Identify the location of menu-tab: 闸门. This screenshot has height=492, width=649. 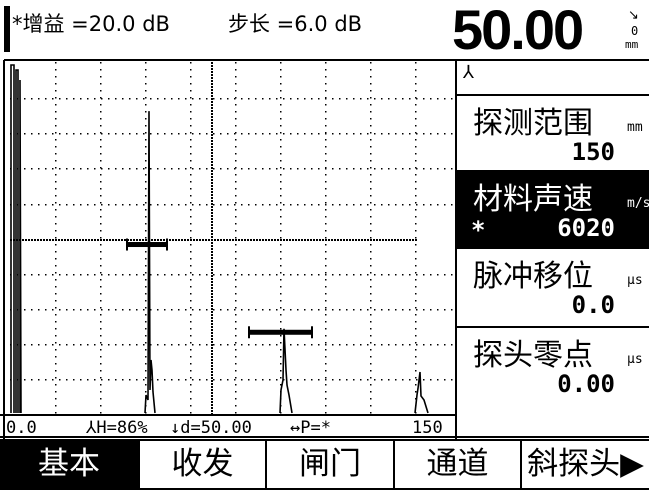
(329, 464).